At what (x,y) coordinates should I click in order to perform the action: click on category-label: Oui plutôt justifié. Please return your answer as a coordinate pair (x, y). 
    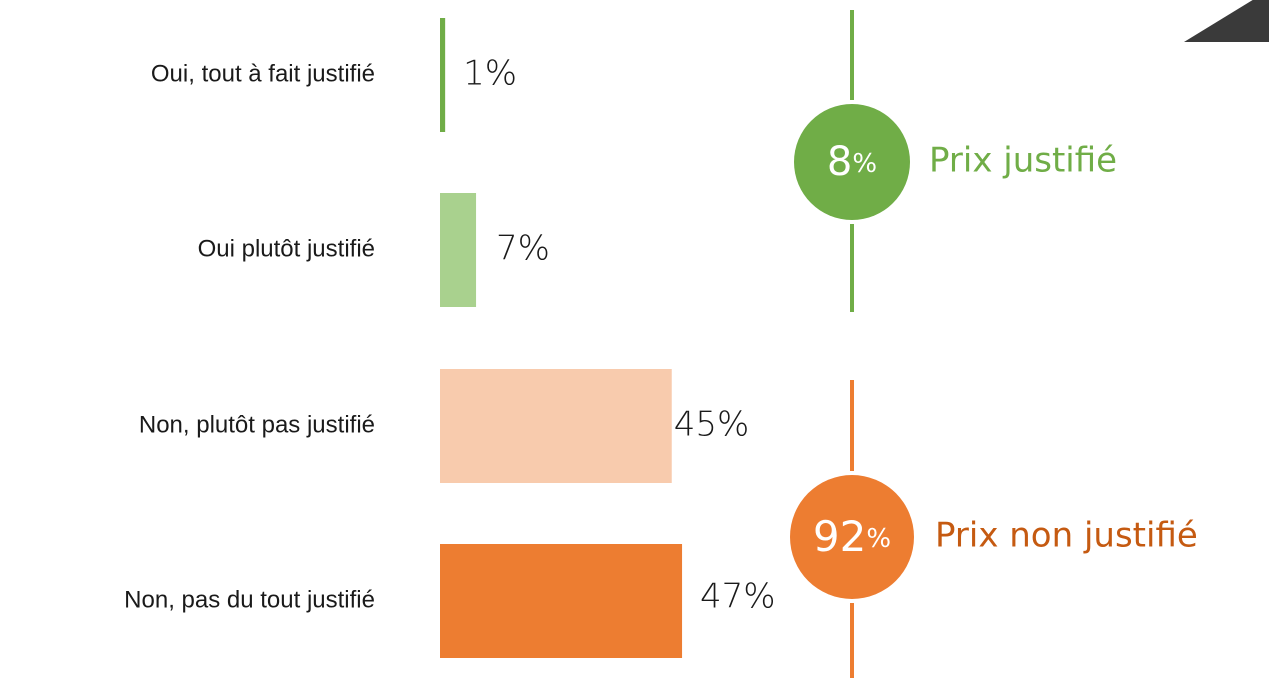
    Looking at the image, I should click on (286, 248).